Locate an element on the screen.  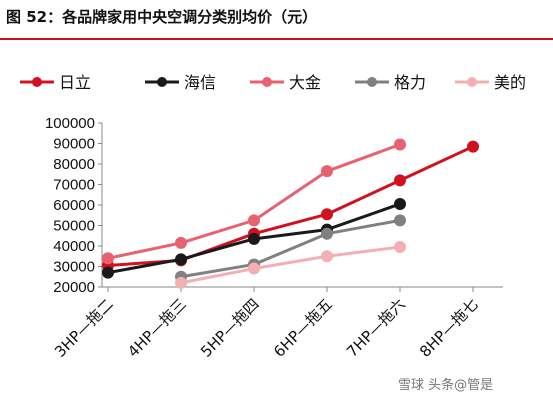
y-tick-label-1: 20000 is located at coordinates (74, 287).